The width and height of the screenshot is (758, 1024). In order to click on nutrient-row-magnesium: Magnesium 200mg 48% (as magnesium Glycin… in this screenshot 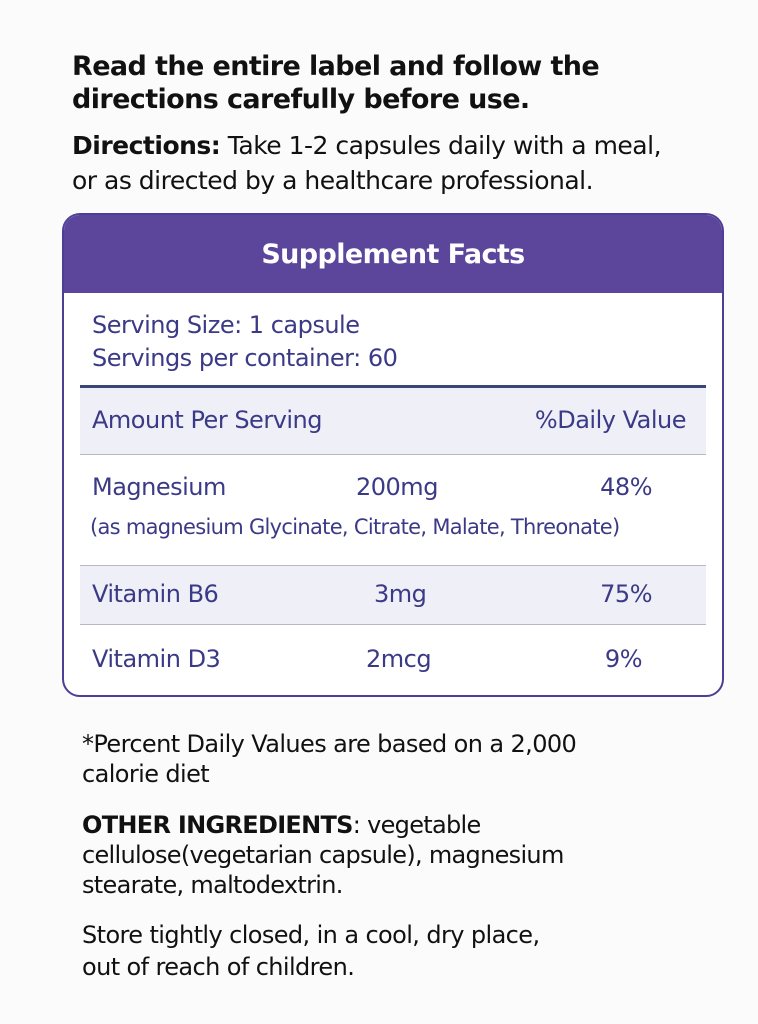, I will do `click(393, 510)`.